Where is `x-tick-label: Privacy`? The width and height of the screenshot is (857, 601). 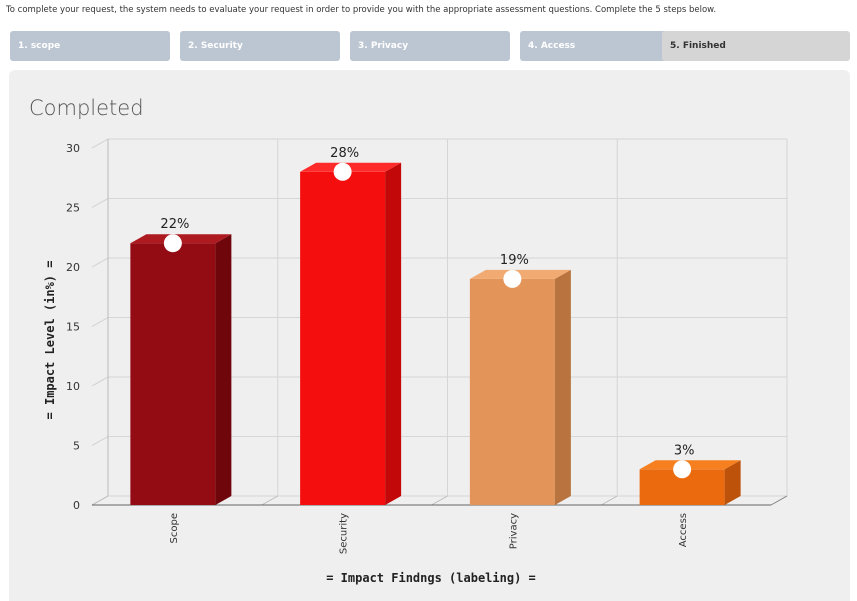
x-tick-label: Privacy is located at coordinates (513, 531).